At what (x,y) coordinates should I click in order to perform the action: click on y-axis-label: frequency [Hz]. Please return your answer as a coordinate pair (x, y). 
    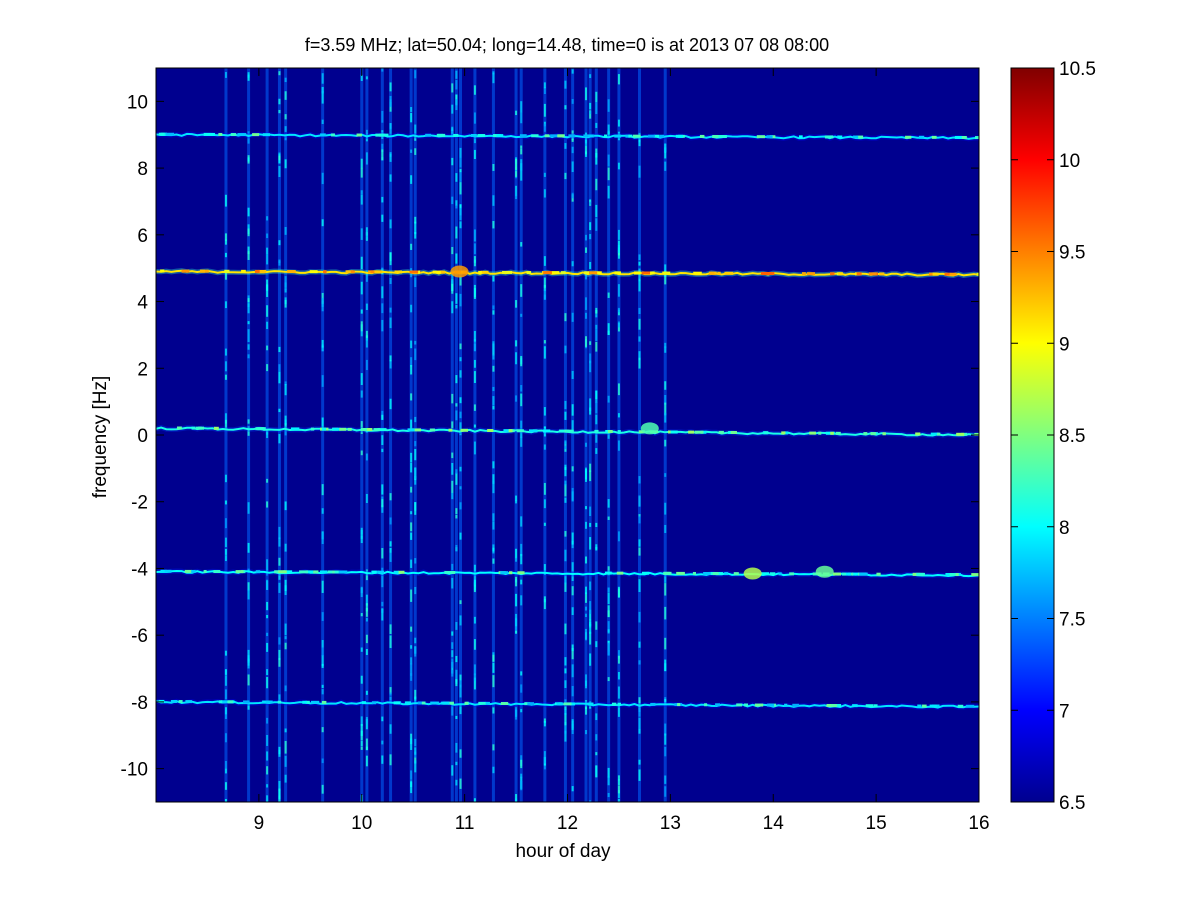
    Looking at the image, I should click on (100, 437).